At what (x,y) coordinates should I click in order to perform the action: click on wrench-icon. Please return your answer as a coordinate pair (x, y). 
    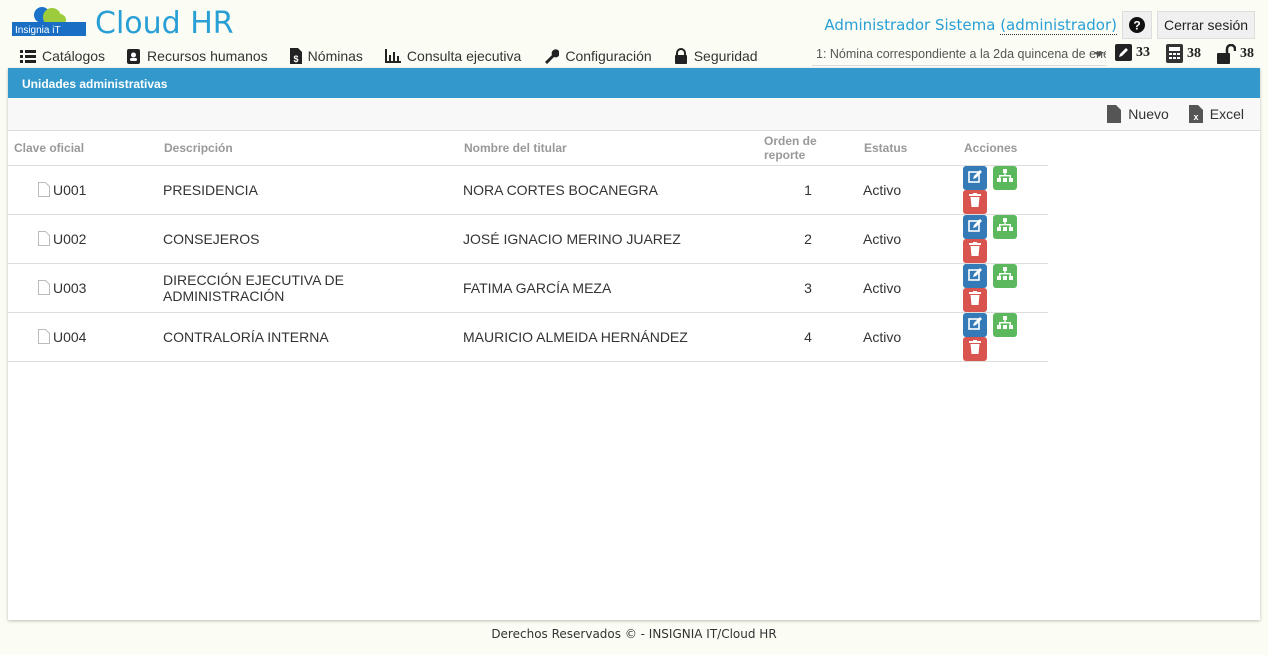
    Looking at the image, I should click on (552, 56).